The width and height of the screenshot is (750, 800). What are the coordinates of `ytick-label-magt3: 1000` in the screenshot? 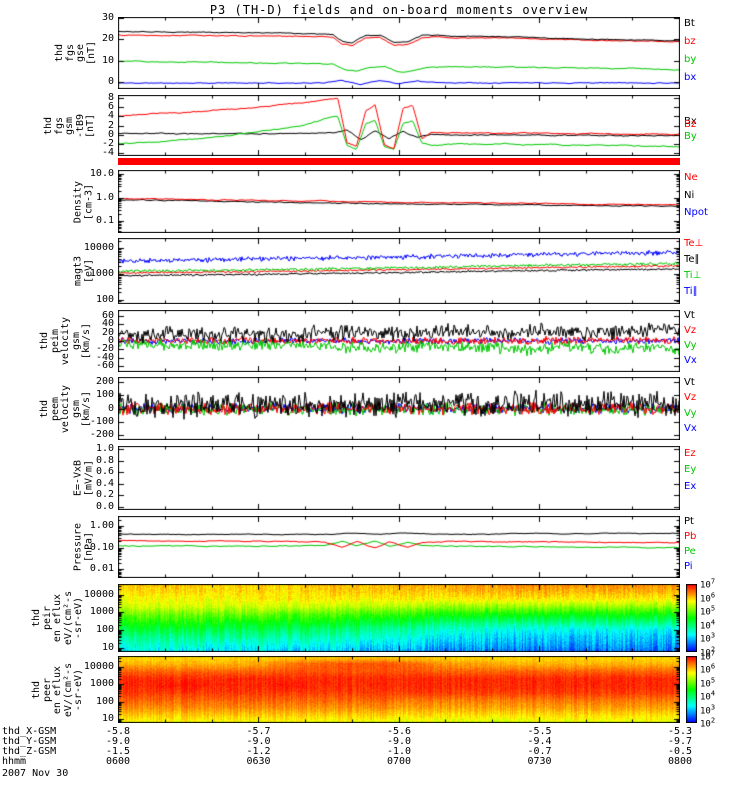 It's located at (101, 274).